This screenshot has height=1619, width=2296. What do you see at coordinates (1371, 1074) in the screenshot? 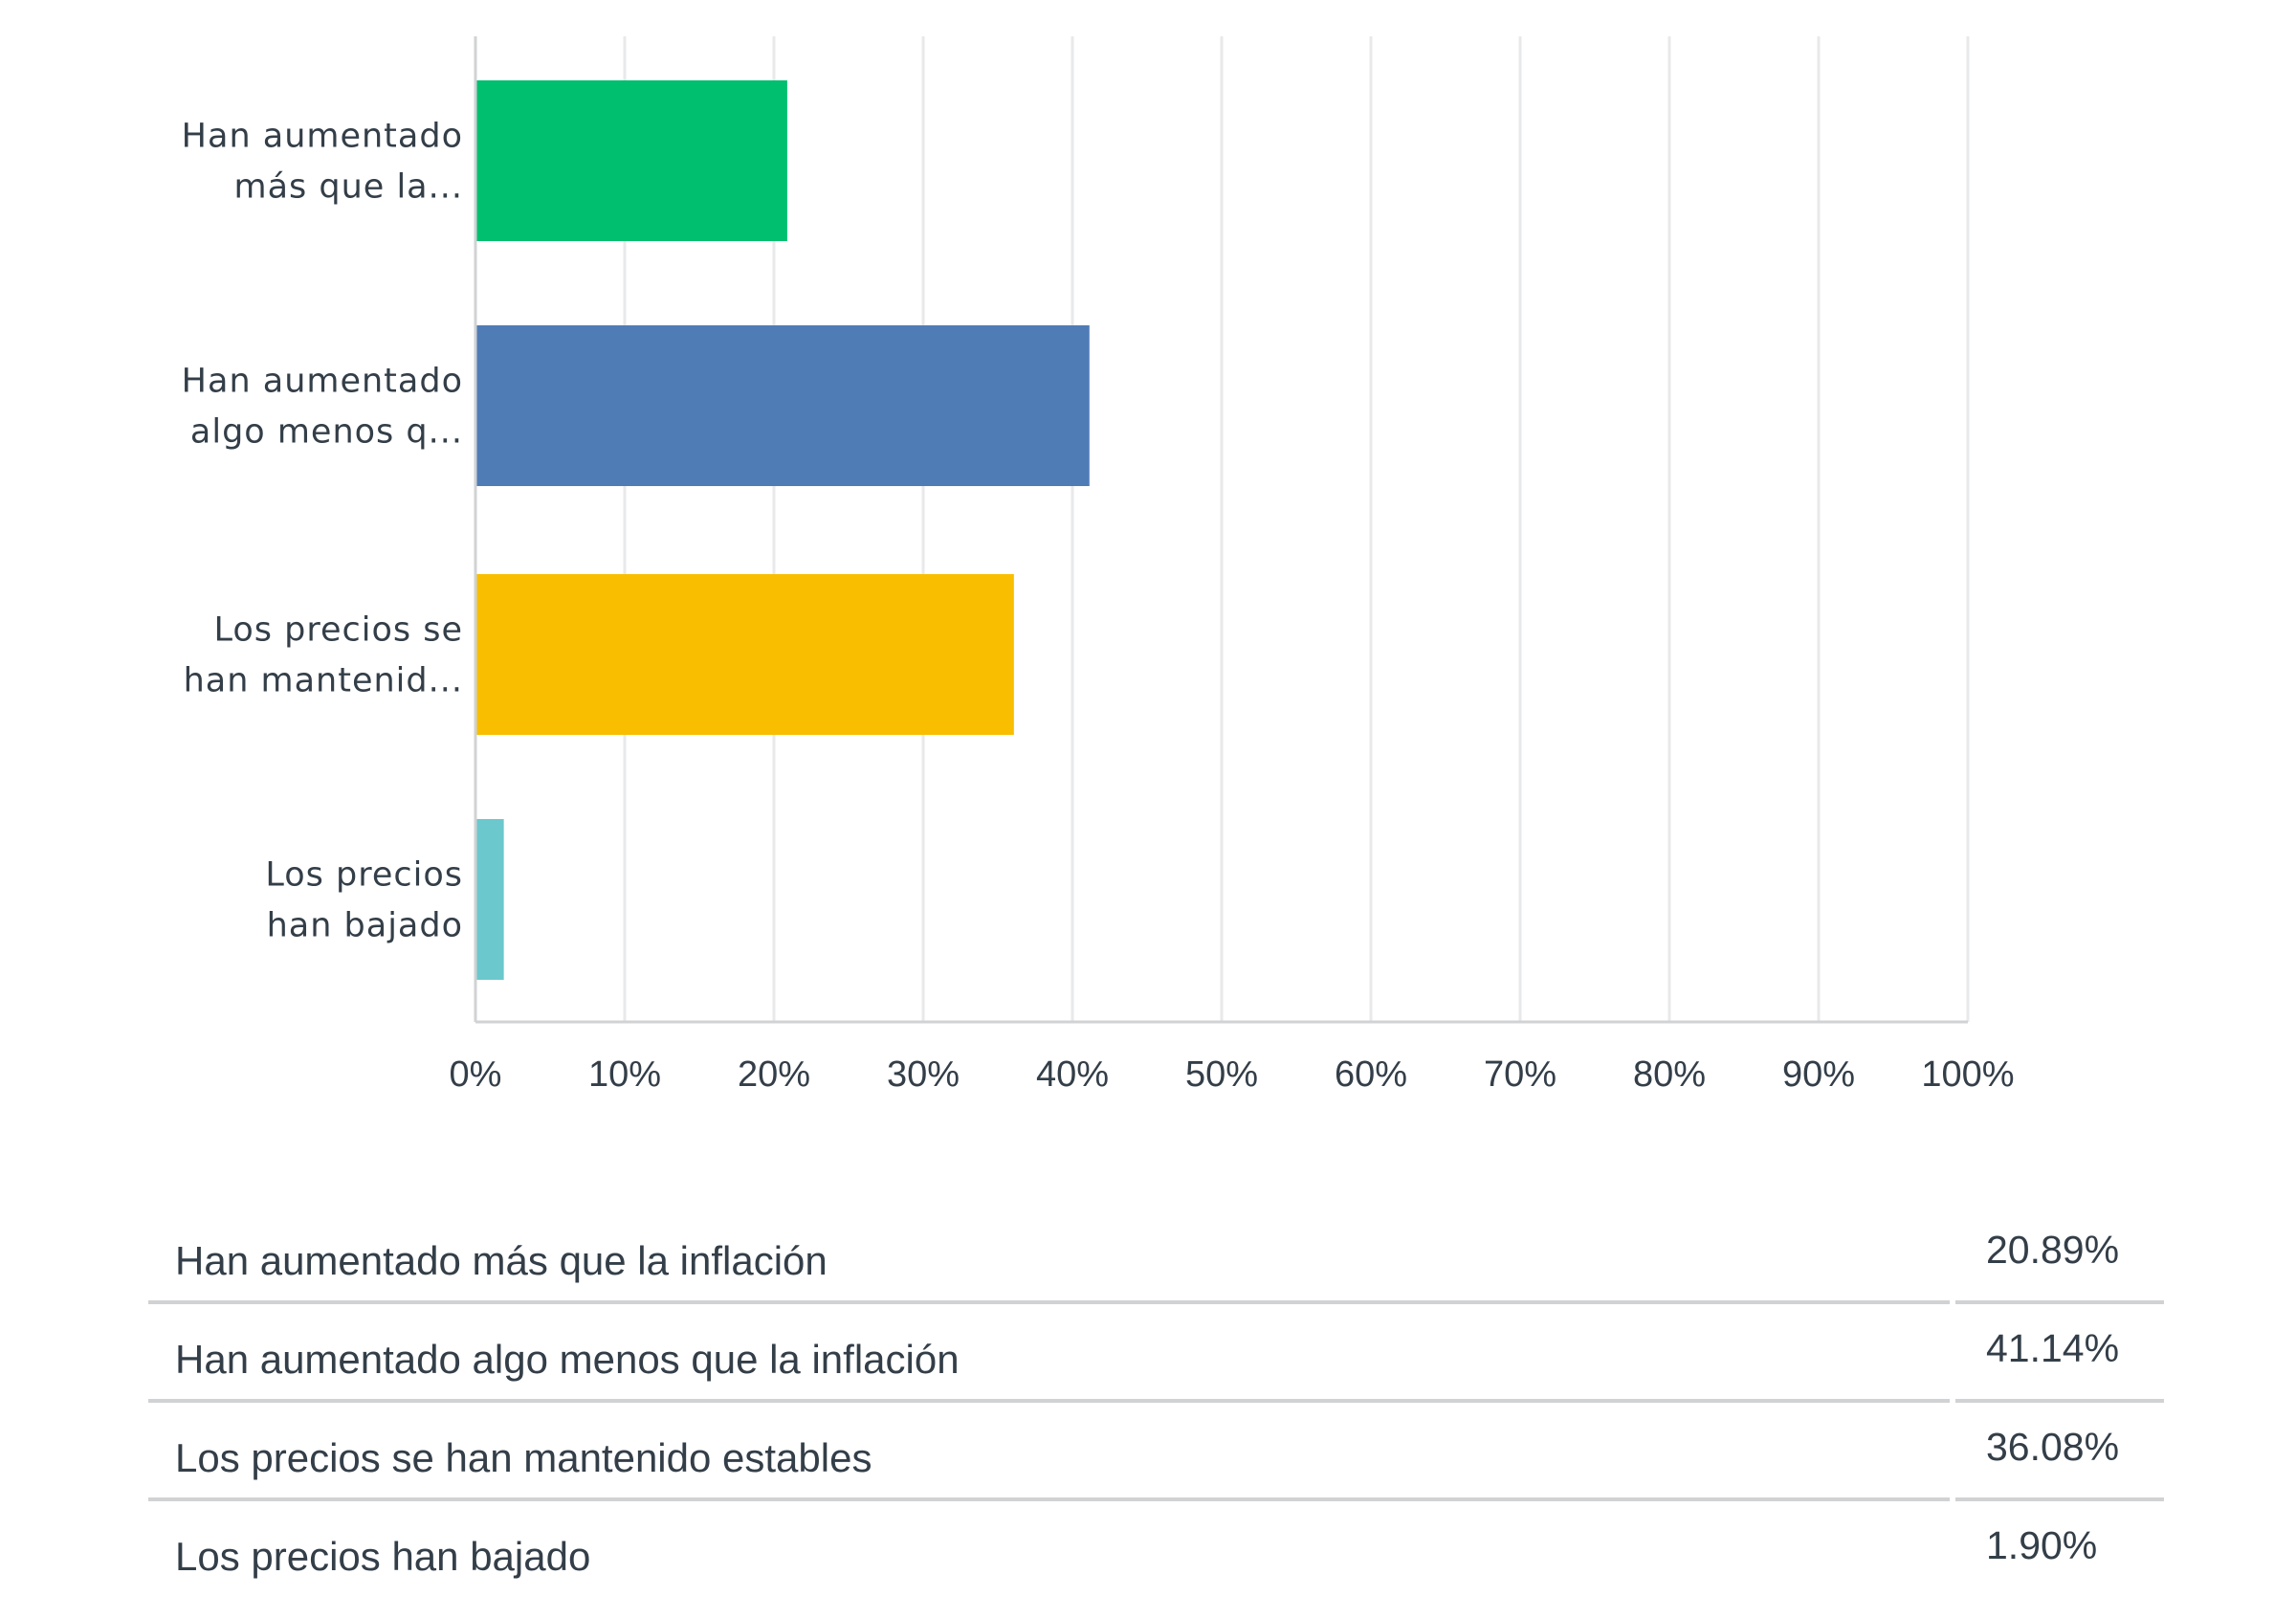
I see `x-tick-label: 60%` at bounding box center [1371, 1074].